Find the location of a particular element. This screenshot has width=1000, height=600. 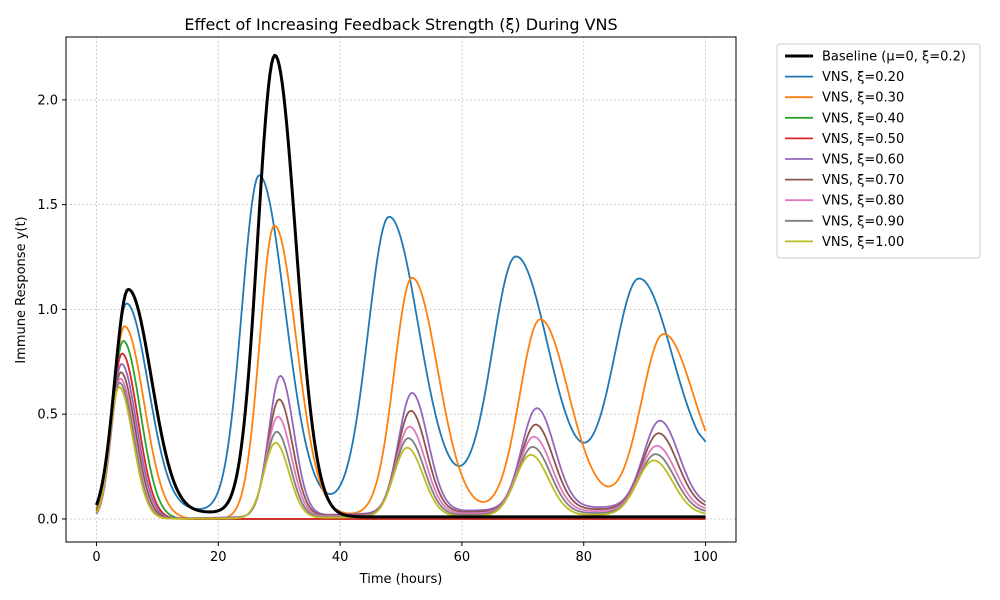

legend-label: VNS, ξ=1.00 is located at coordinates (863, 242).